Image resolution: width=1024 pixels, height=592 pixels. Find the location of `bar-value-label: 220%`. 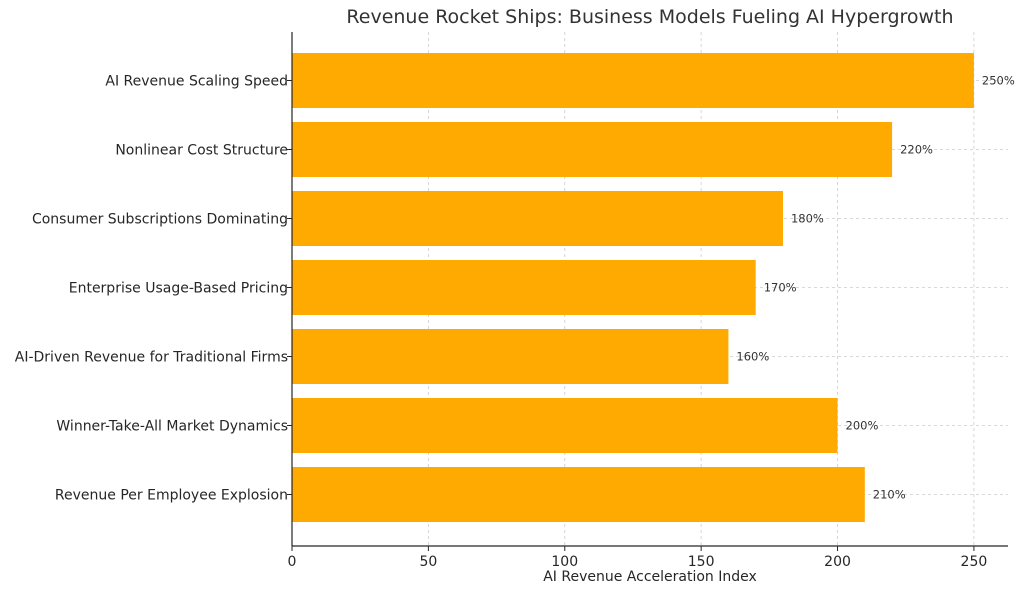

bar-value-label: 220% is located at coordinates (916, 150).